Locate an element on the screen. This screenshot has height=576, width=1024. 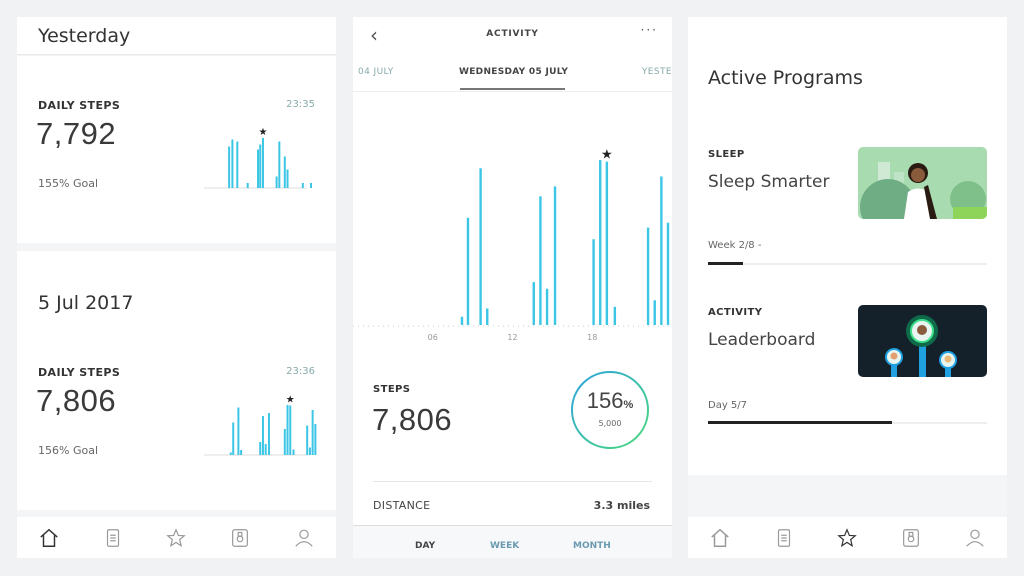
page-title: ACTIVITY is located at coordinates (512, 34).